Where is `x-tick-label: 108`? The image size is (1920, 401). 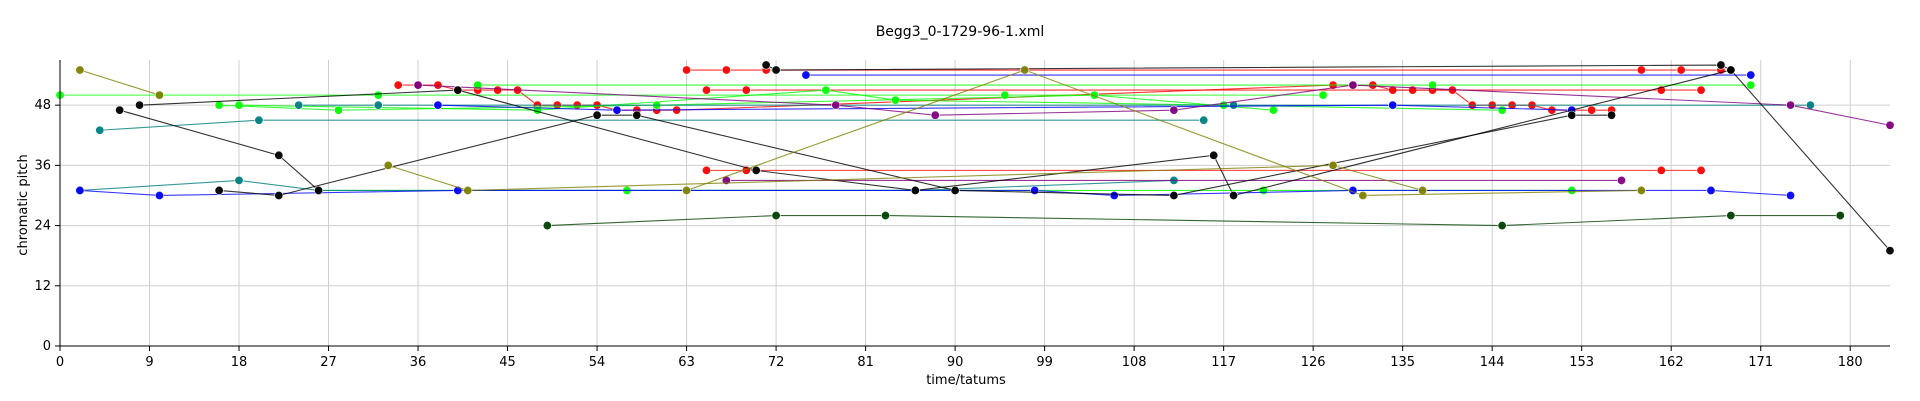
x-tick-label: 108 is located at coordinates (1134, 362).